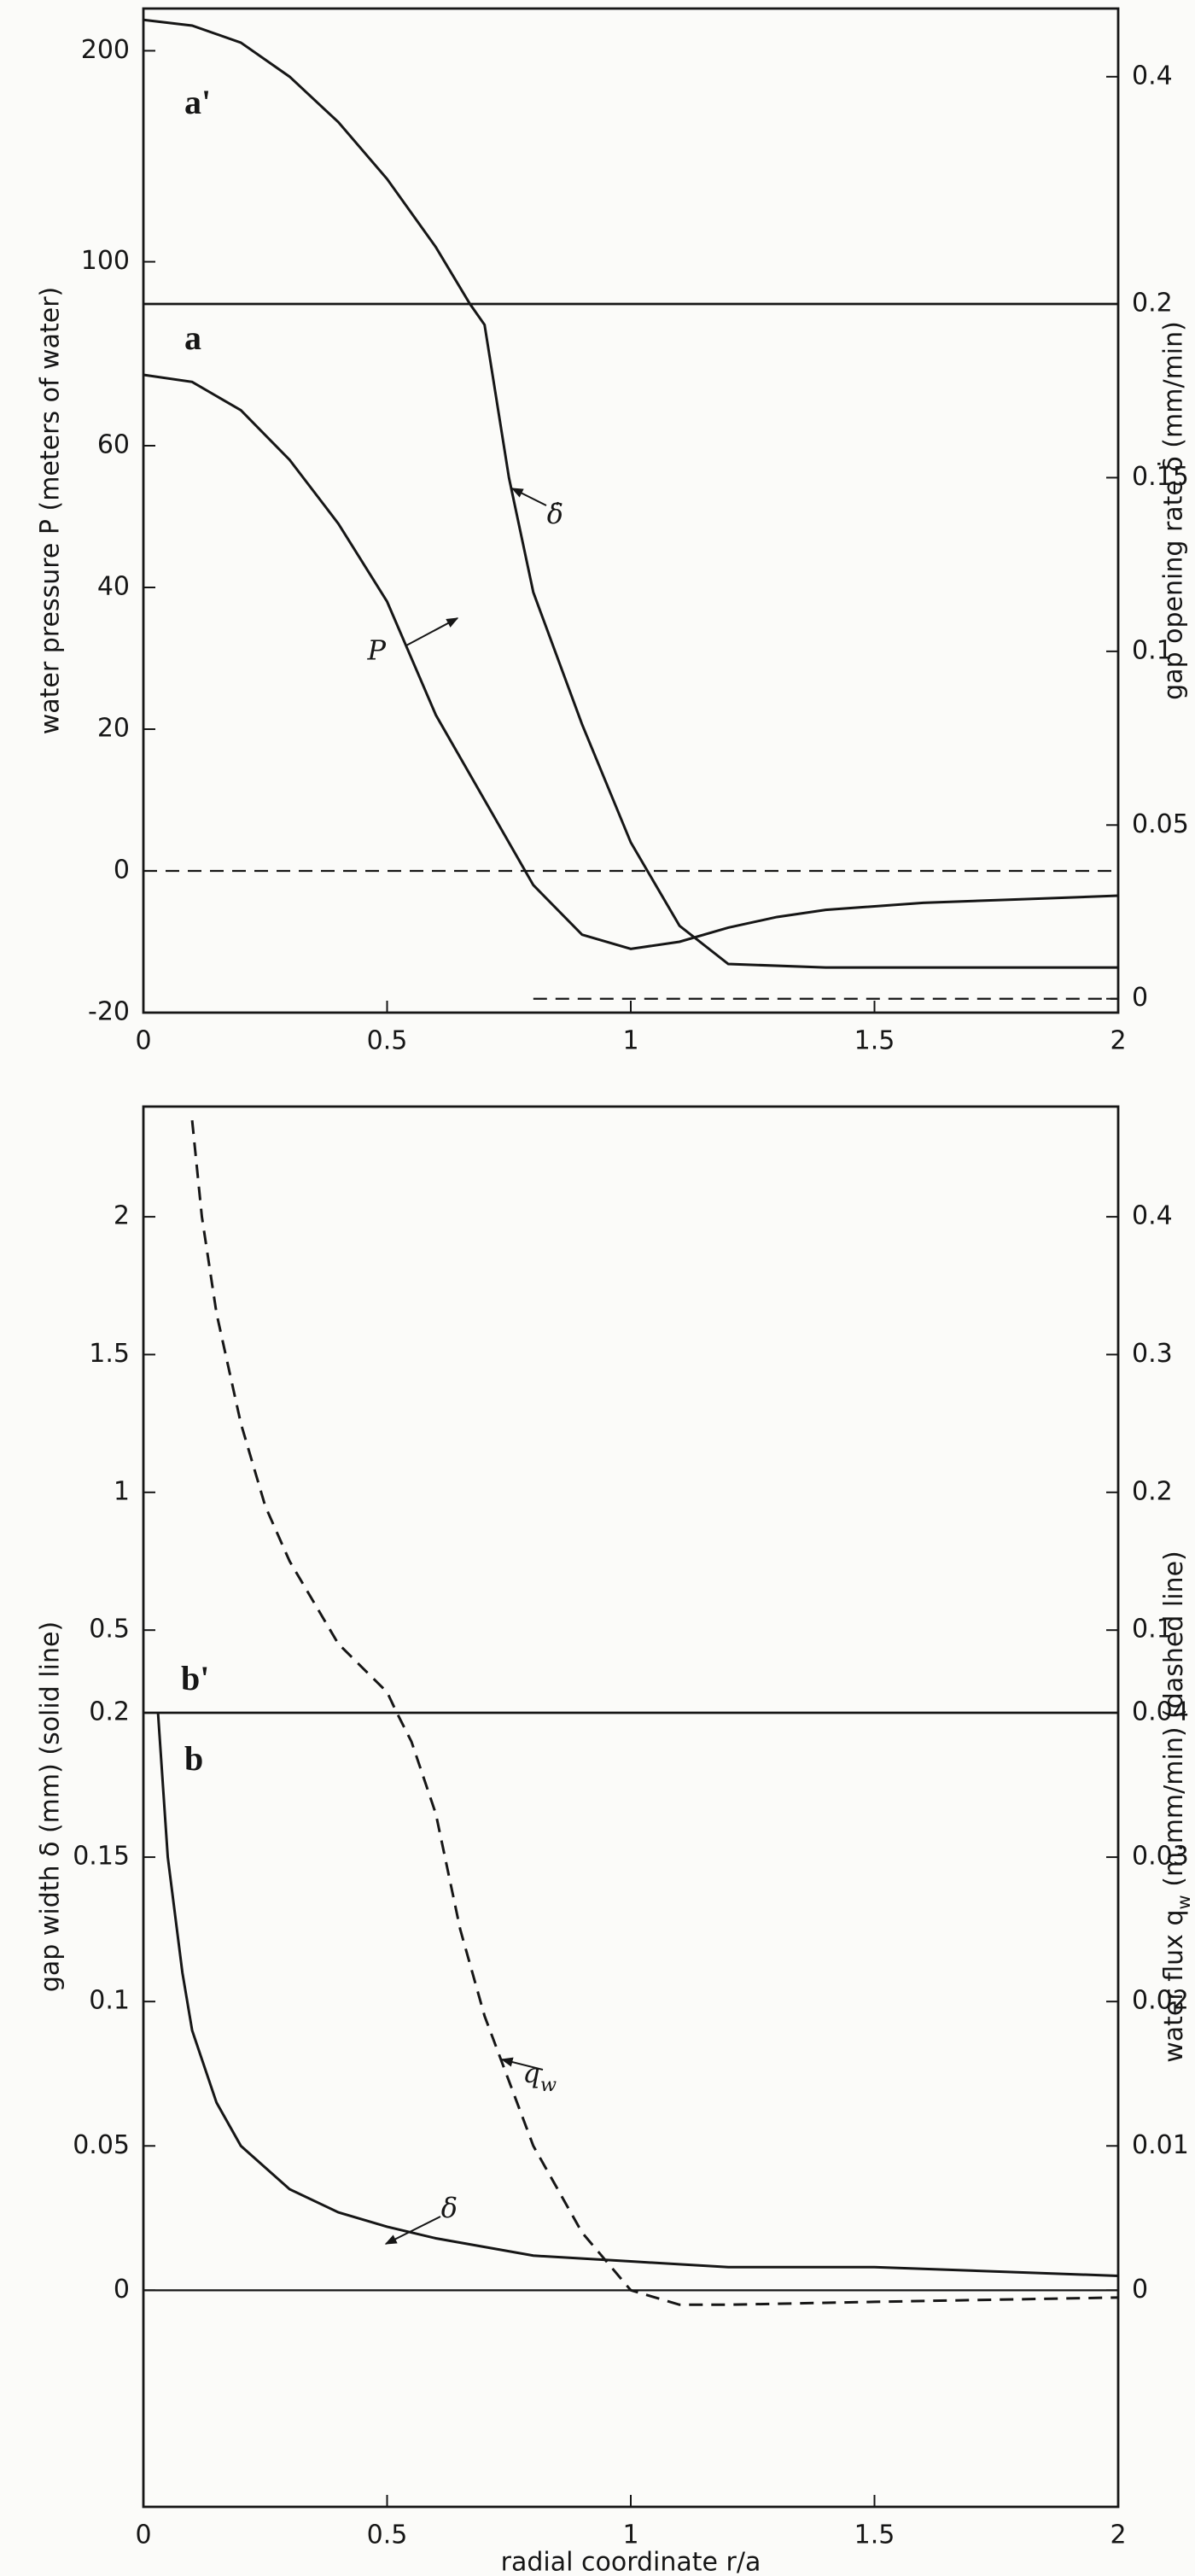 The image size is (1195, 2576). What do you see at coordinates (1160, 1712) in the screenshot?
I see `y2-tick-label: 0.04` at bounding box center [1160, 1712].